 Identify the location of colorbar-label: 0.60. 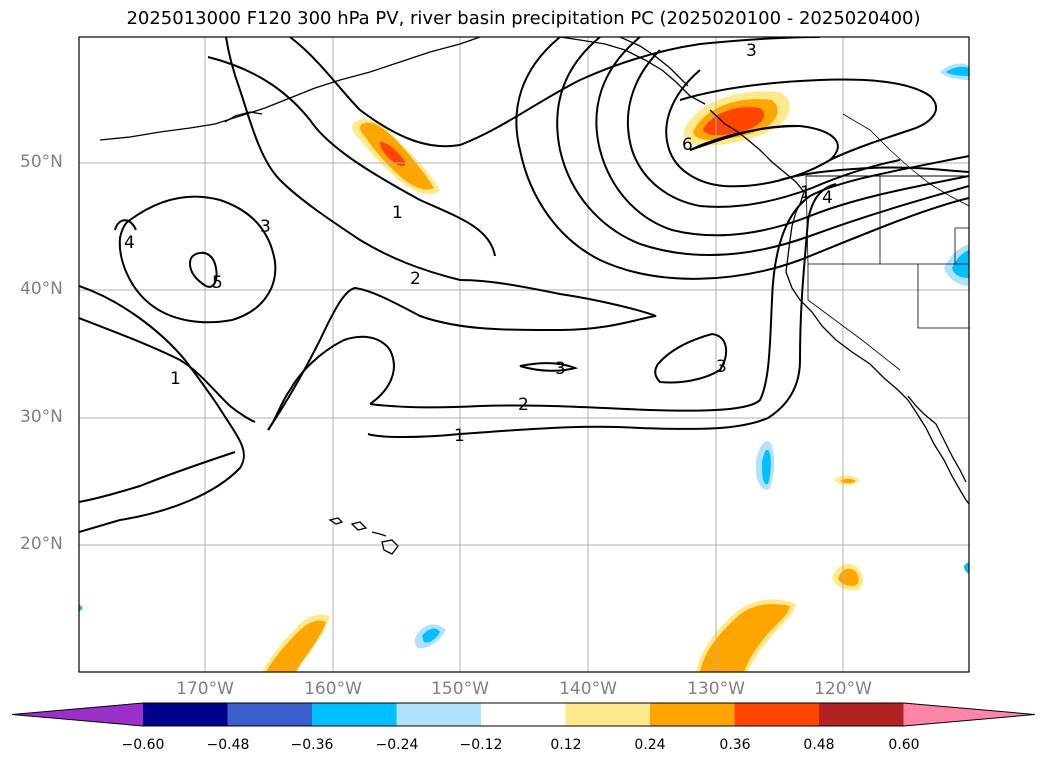
(904, 745).